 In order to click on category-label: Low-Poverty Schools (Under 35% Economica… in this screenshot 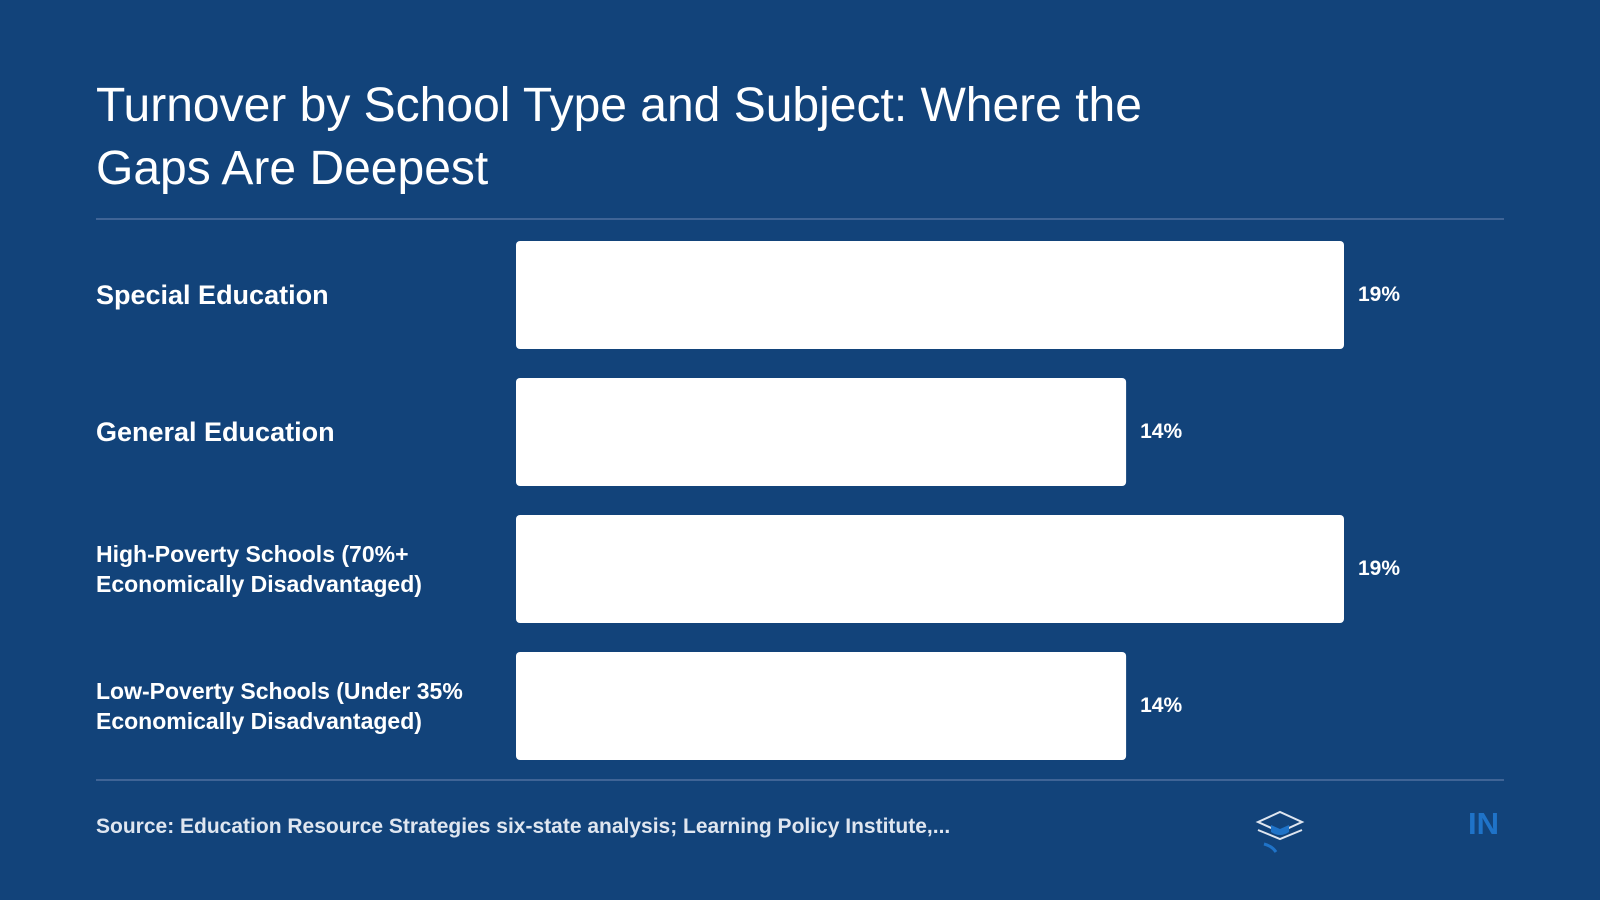, I will do `click(279, 706)`.